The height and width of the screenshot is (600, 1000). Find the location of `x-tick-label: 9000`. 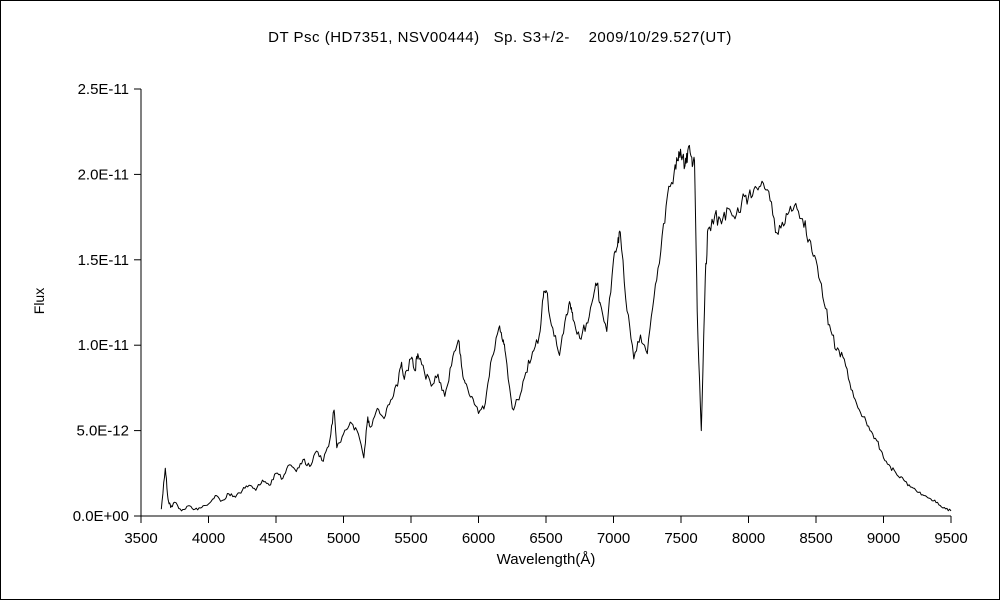

x-tick-label: 9000 is located at coordinates (883, 538).